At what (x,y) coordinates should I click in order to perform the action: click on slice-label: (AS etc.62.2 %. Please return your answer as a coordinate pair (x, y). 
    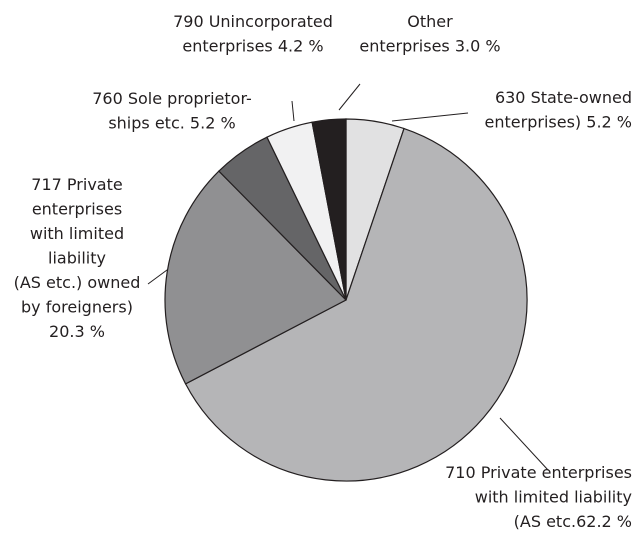
    Looking at the image, I should click on (573, 521).